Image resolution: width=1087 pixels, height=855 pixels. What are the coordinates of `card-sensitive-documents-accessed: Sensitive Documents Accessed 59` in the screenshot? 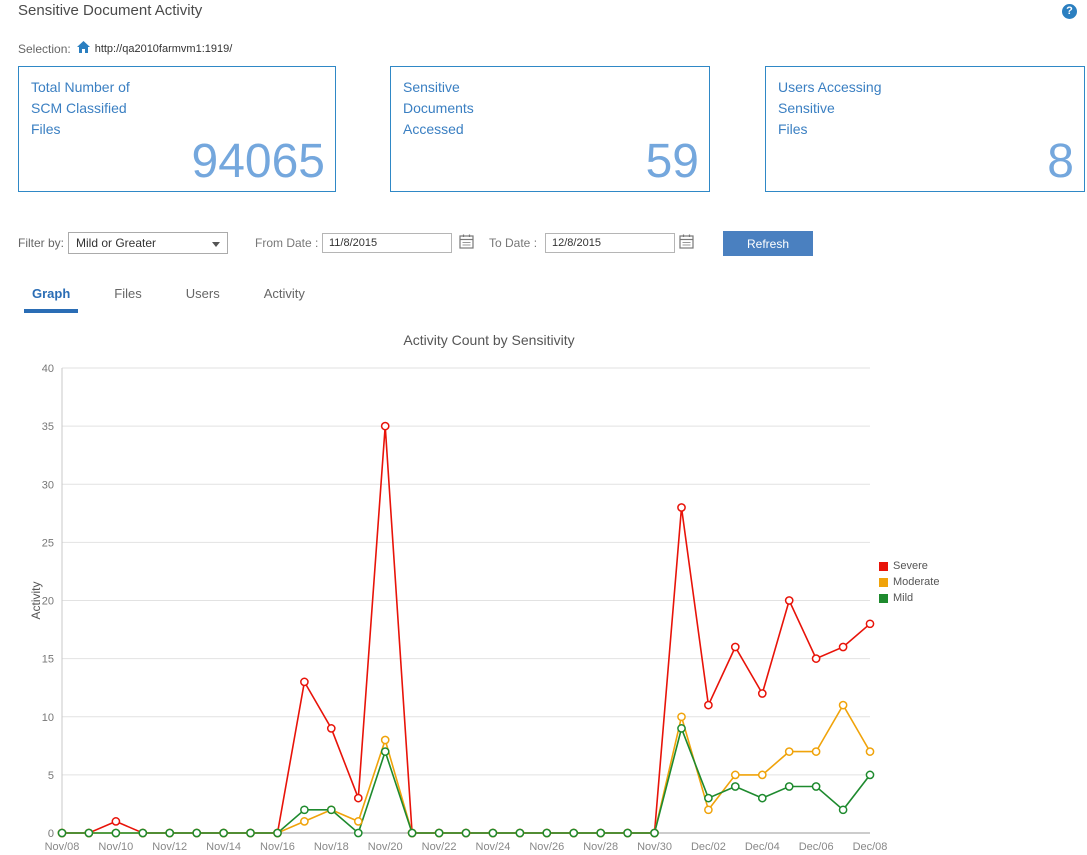 It's located at (550, 129).